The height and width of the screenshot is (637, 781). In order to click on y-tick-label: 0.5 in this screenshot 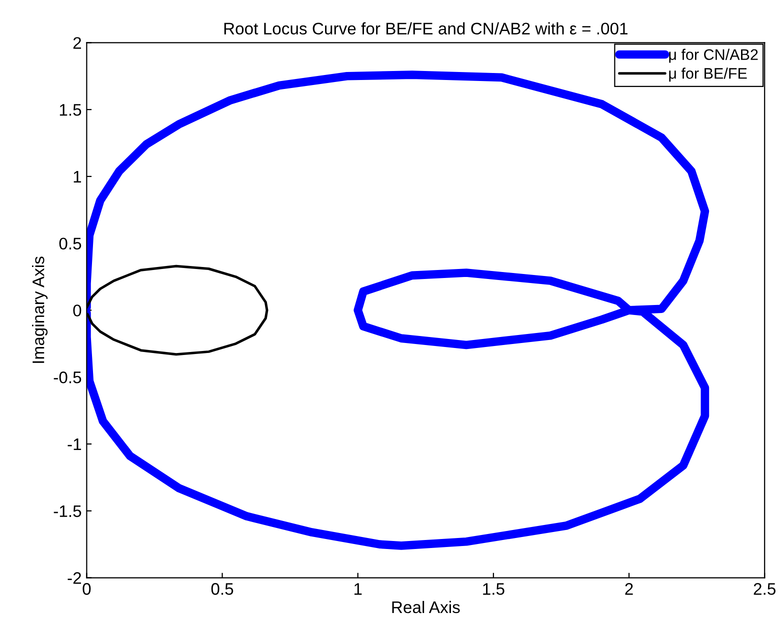, I will do `click(70, 244)`.